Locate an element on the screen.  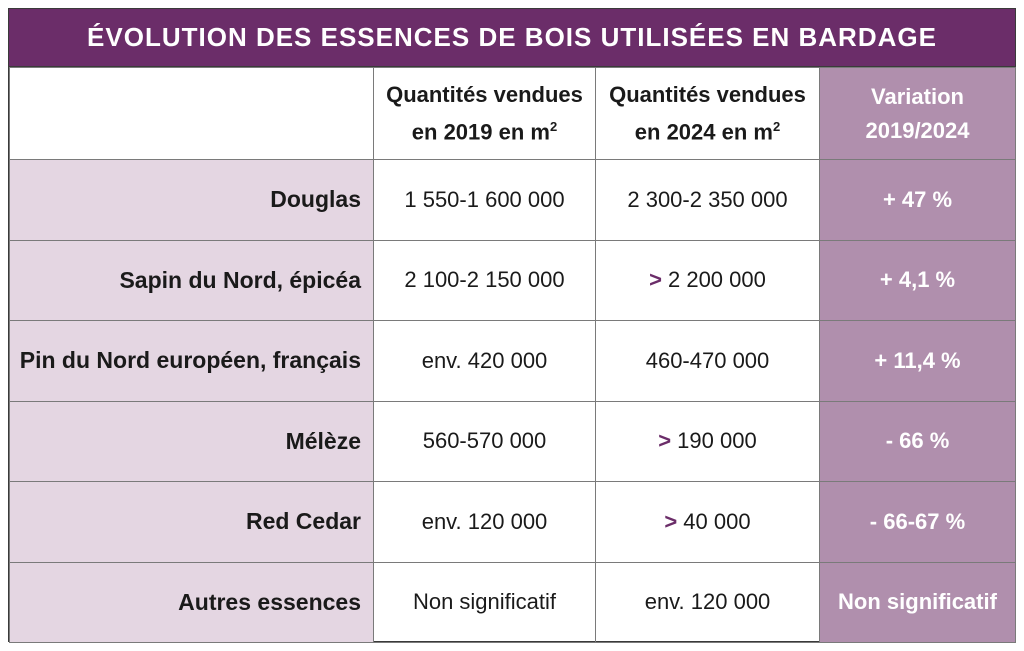
header-2024-line1: Quantités vendues is located at coordinates (707, 94).